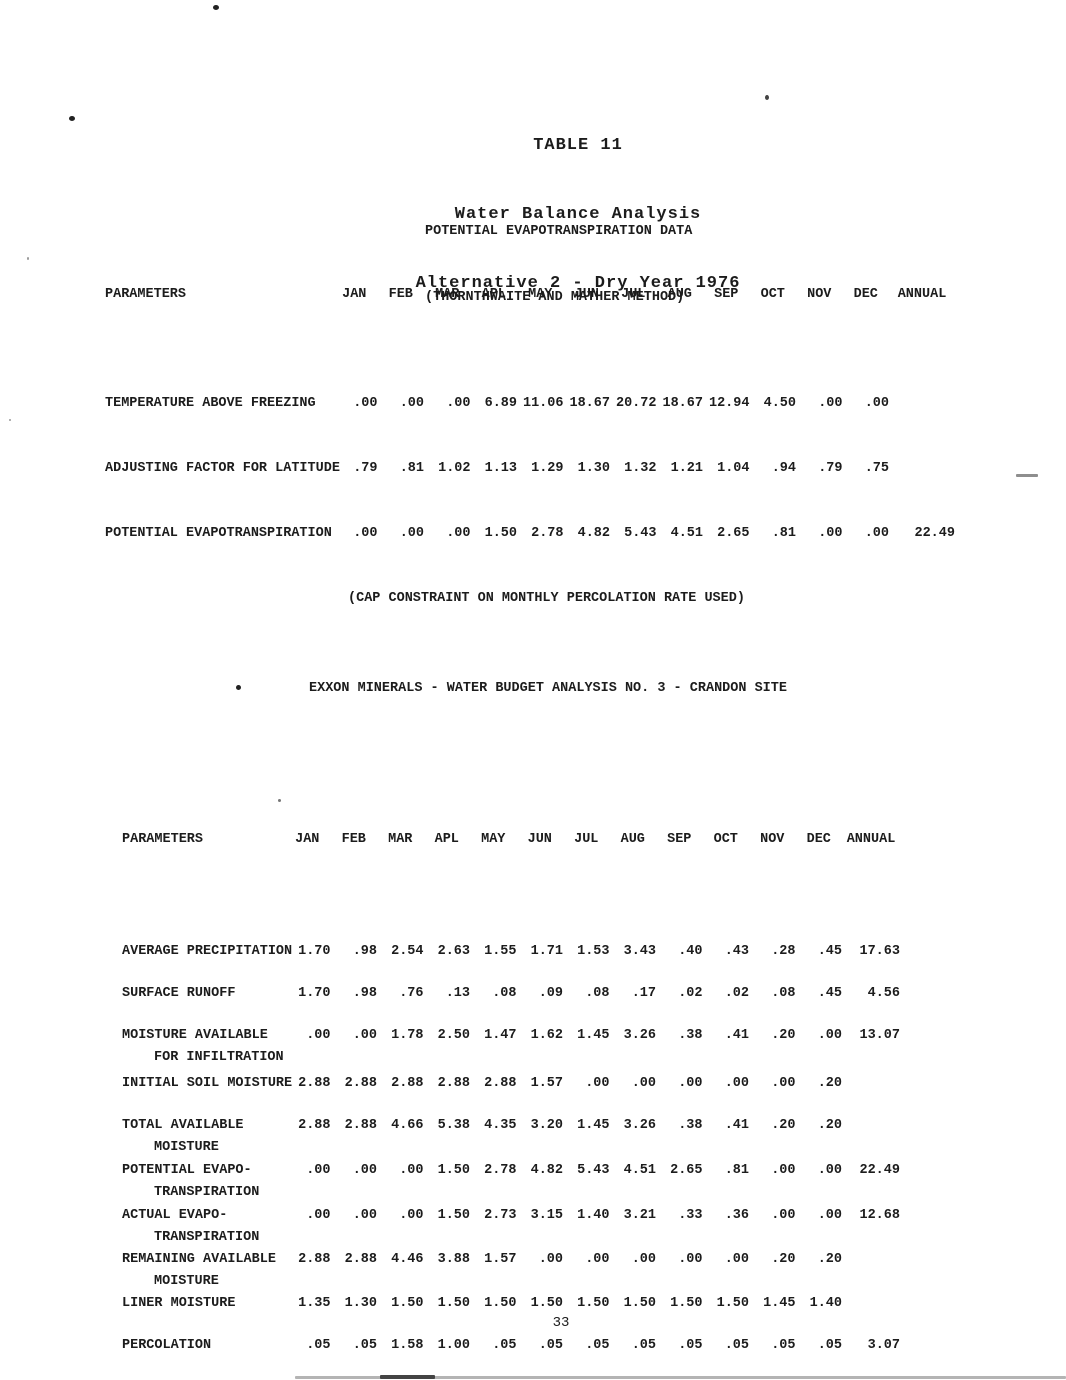  I want to click on value-cell: 1.78, so click(407, 1035).